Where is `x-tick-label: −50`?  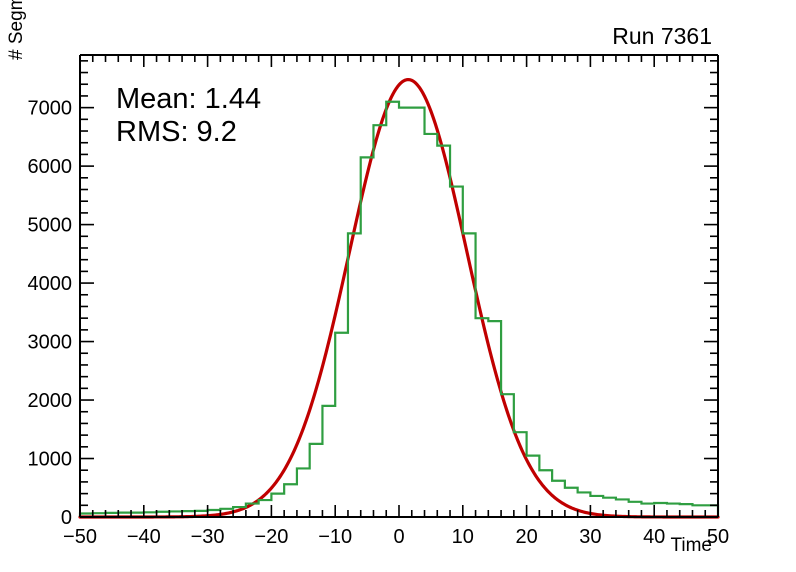
x-tick-label: −50 is located at coordinates (80, 537).